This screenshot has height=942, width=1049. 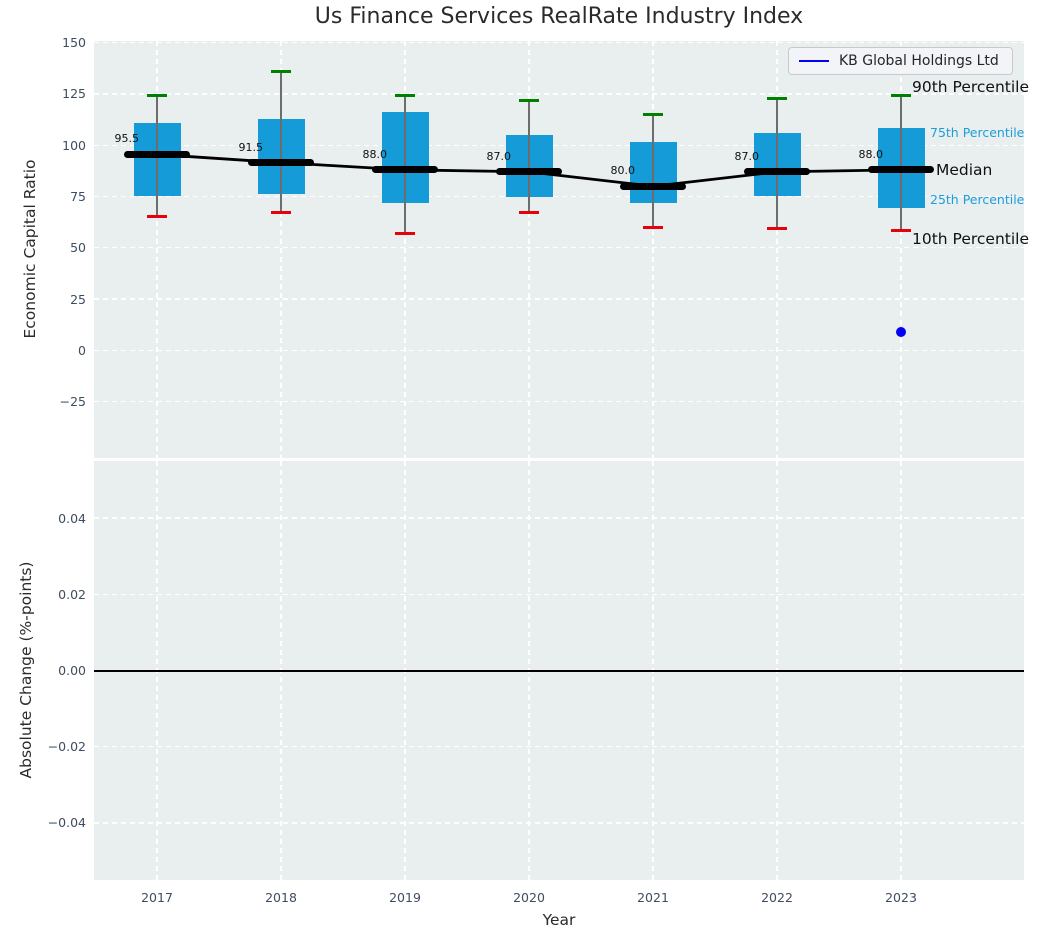 I want to click on ytick-150: 150, so click(x=74, y=43).